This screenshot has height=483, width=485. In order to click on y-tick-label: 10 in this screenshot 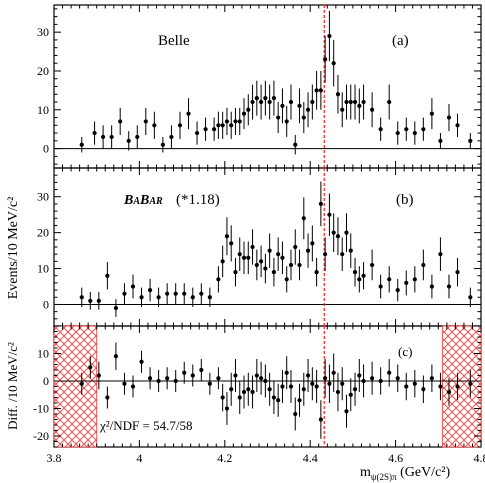, I will do `click(43, 269)`.